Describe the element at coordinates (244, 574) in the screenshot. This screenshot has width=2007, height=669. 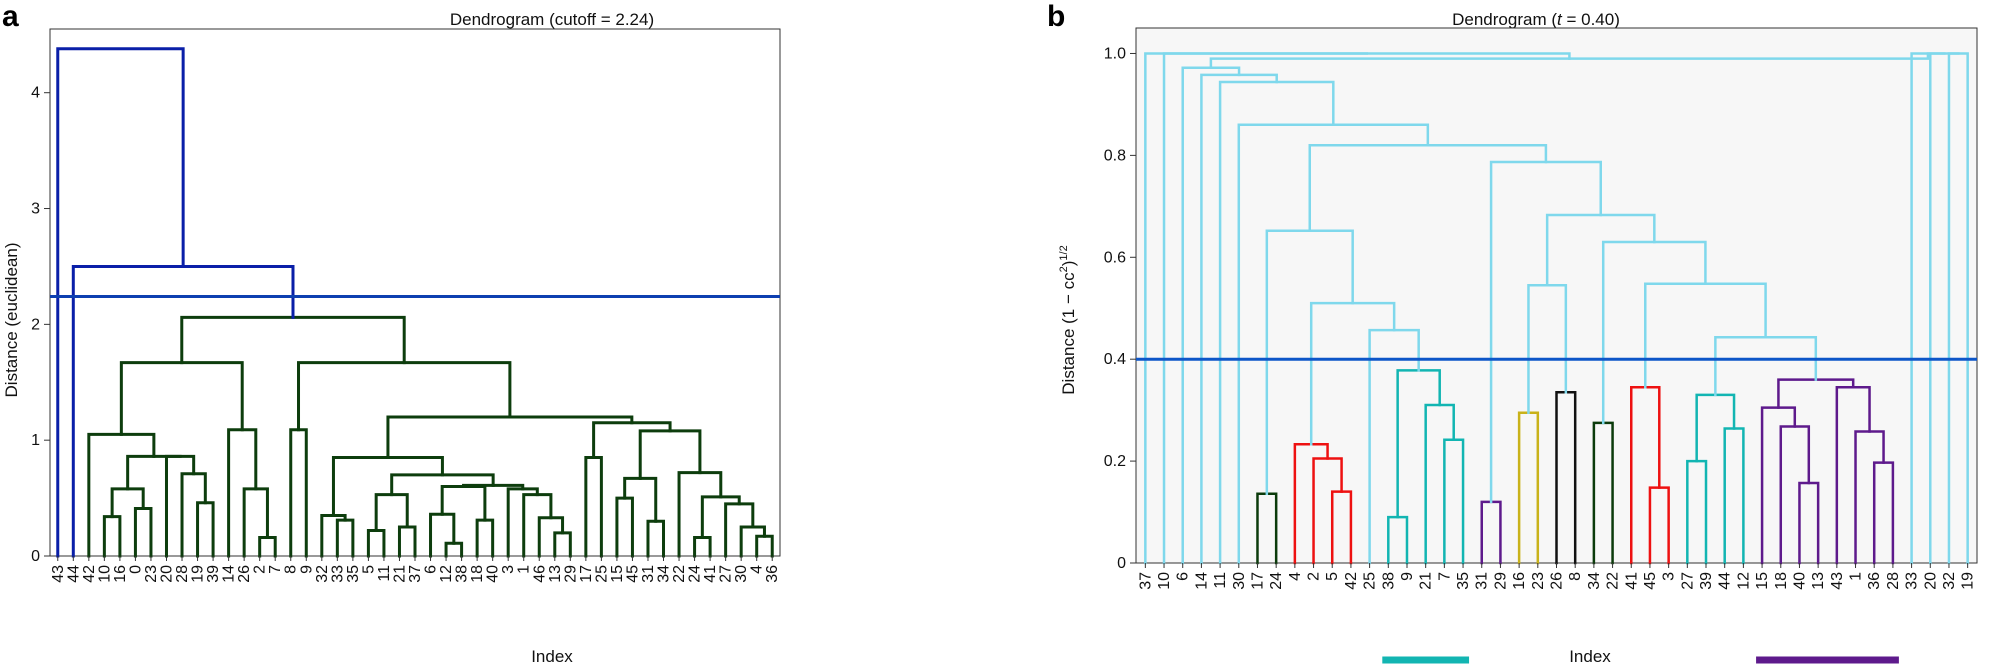
I see `panel-a-leaf-label: 26` at that location.